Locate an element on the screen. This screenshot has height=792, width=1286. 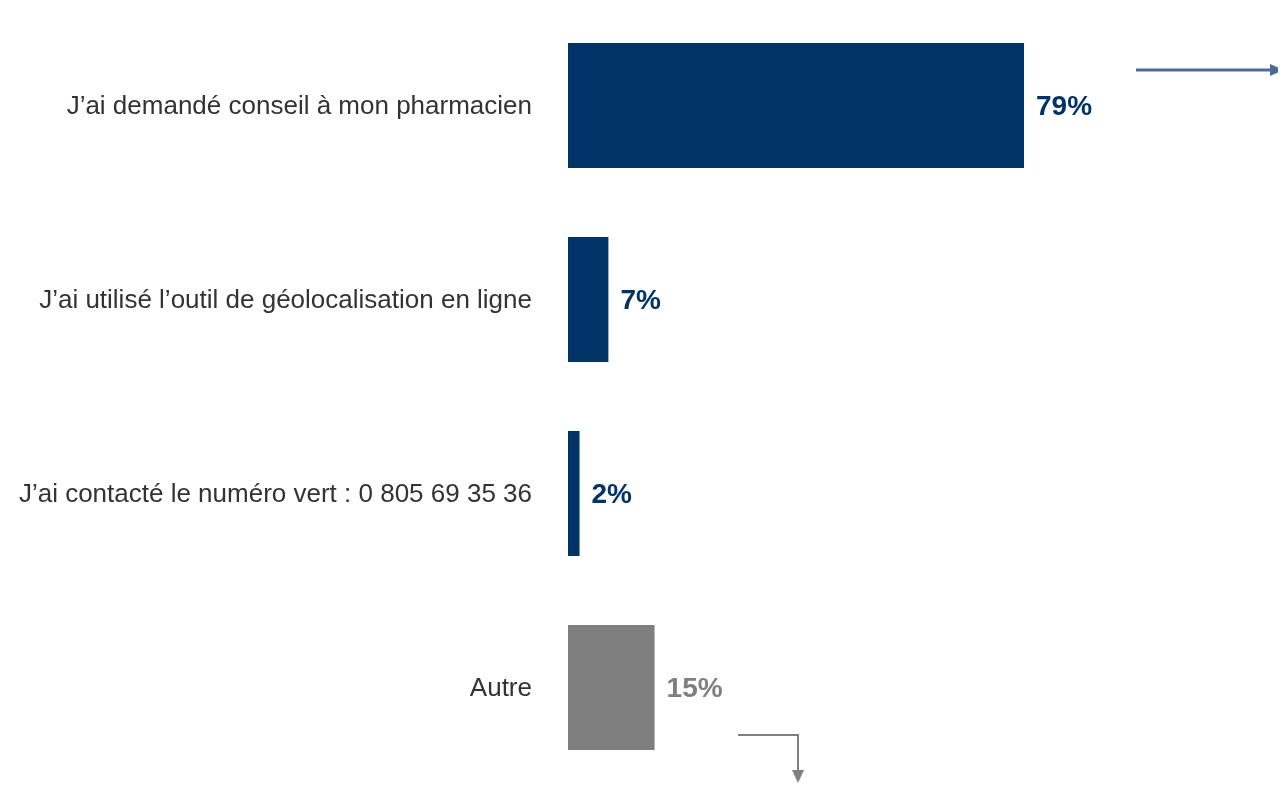
y-tick-label: J’ai demandé conseil à mon pharmacien is located at coordinates (299, 105).